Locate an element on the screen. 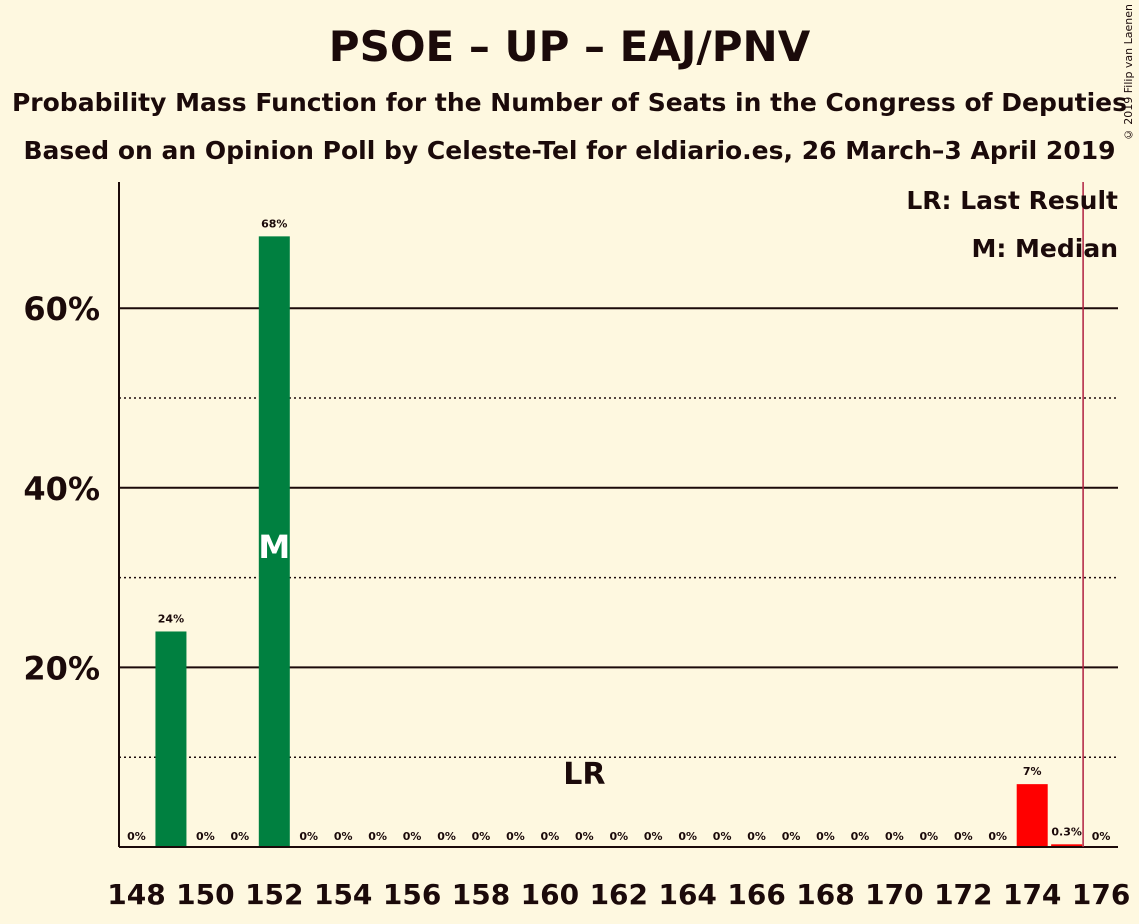 This screenshot has height=924, width=1139. y-tick-label: 60% is located at coordinates (61, 309).